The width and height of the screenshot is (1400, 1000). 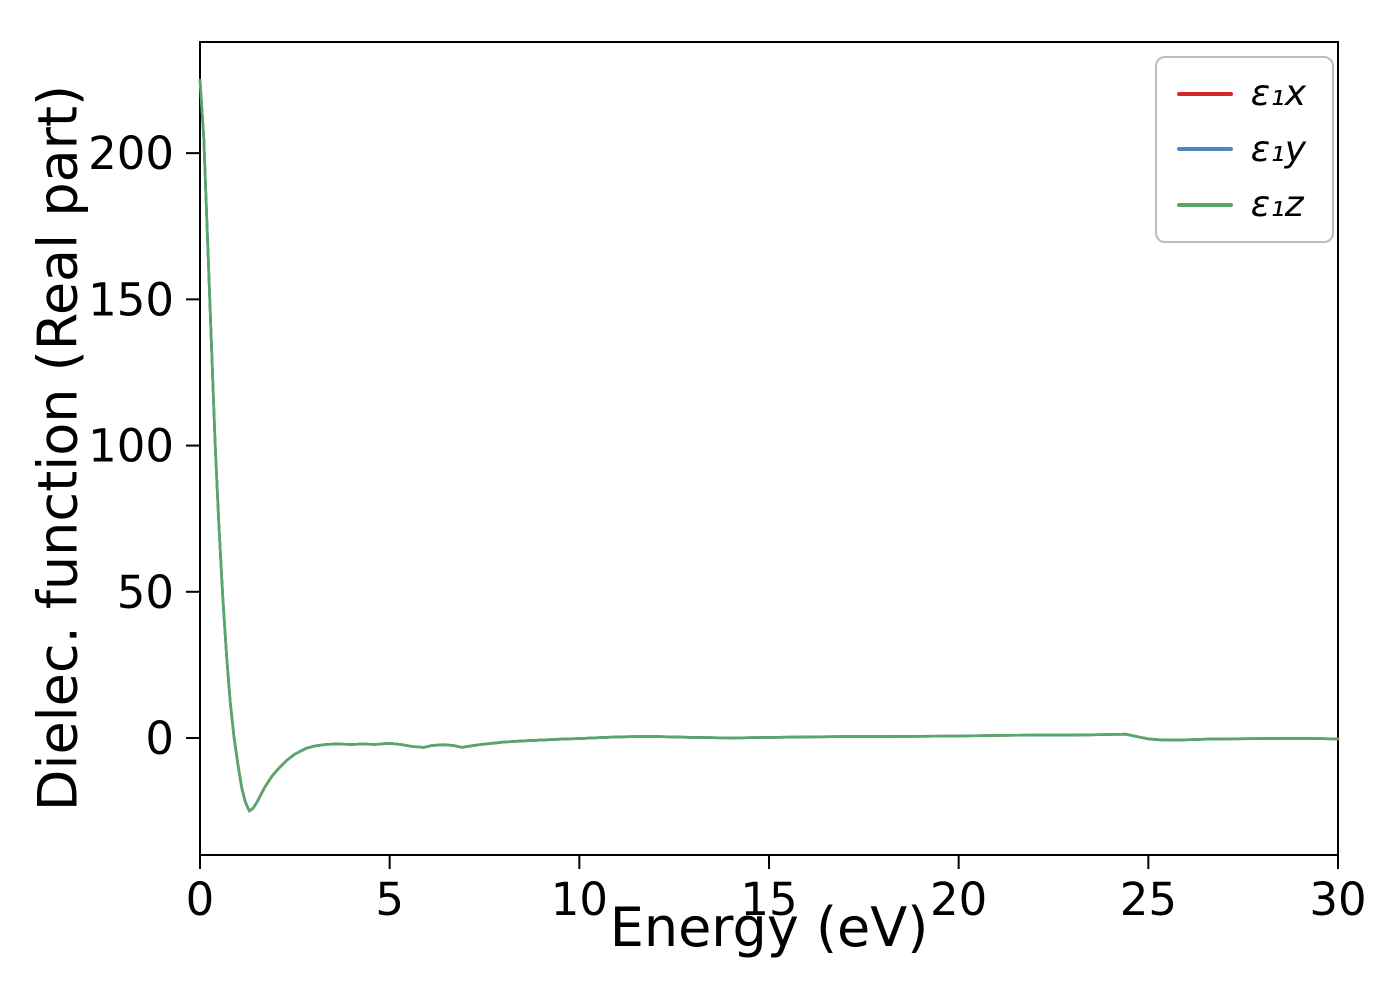 I want to click on x-tick-label: 15, so click(x=768, y=899).